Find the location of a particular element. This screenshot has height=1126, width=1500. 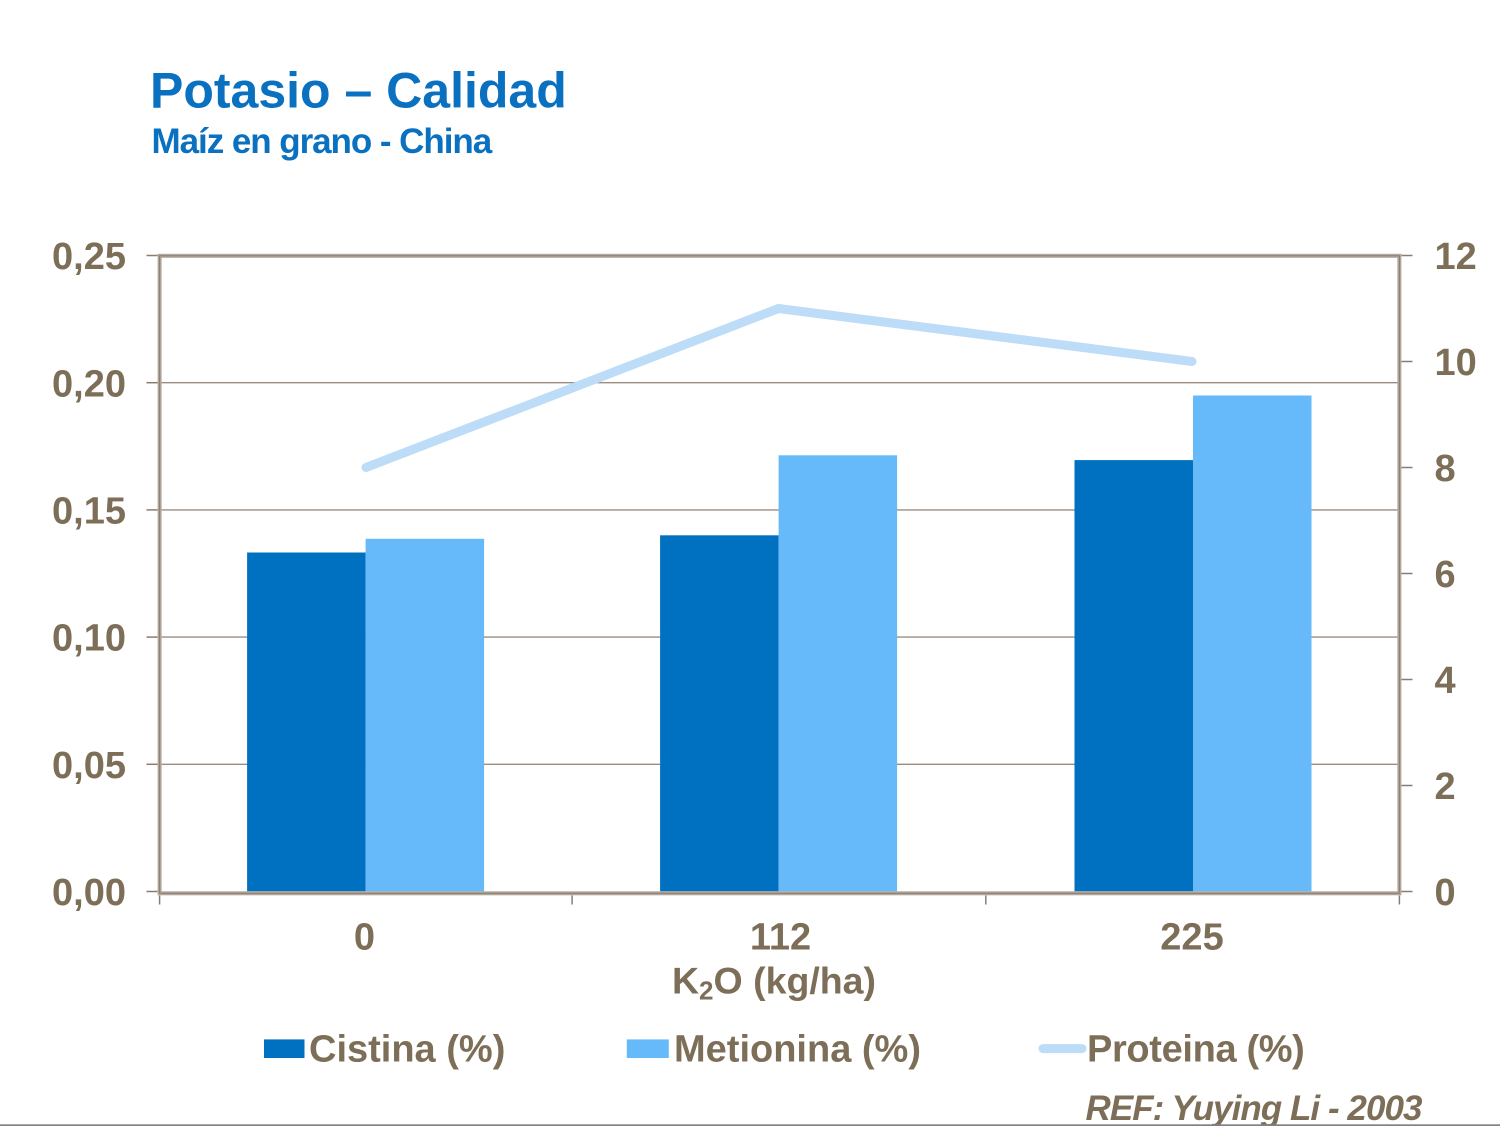

svg-text: Cistina (%) is located at coordinates (407, 1050).